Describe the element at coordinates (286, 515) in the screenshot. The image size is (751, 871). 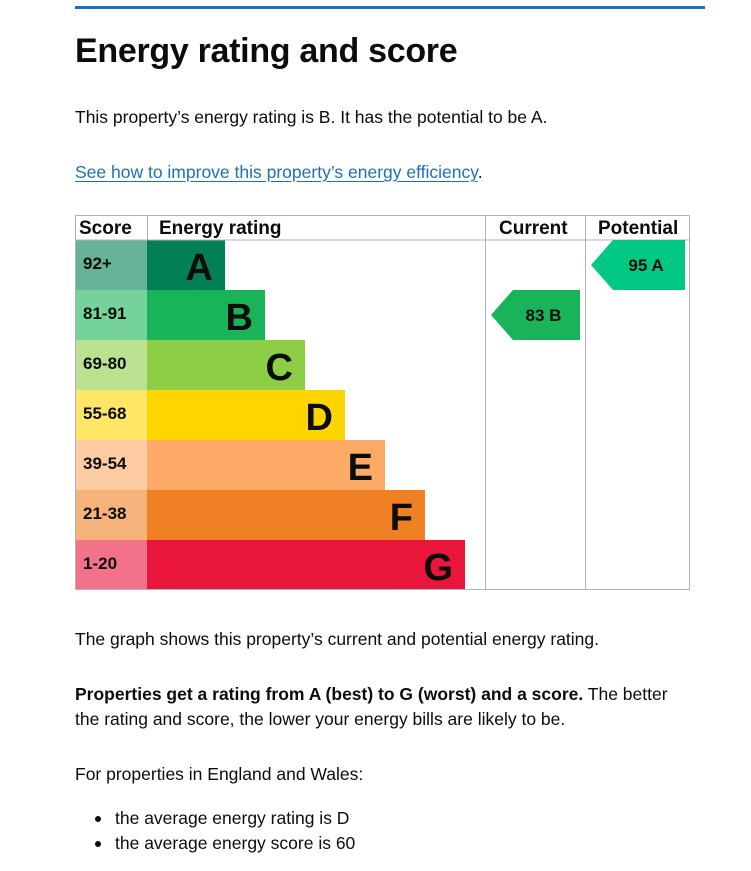
I see `rating-bar-f` at that location.